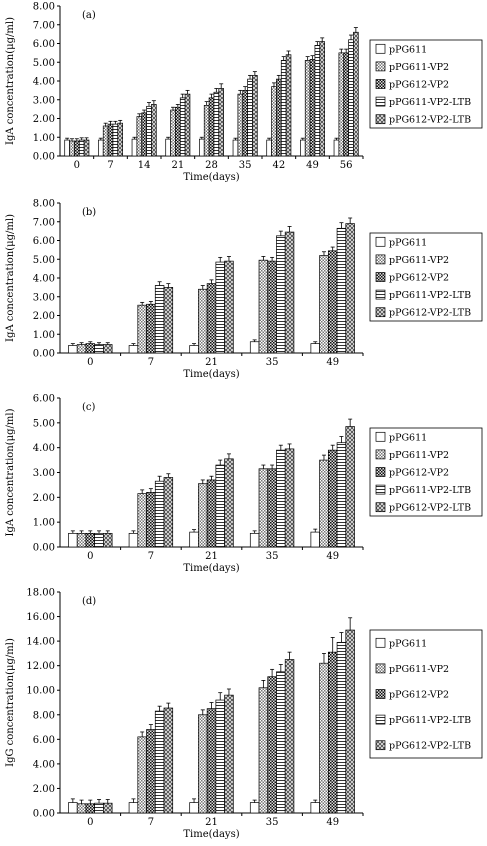  I want to click on x-tick-label: 21, so click(177, 165).